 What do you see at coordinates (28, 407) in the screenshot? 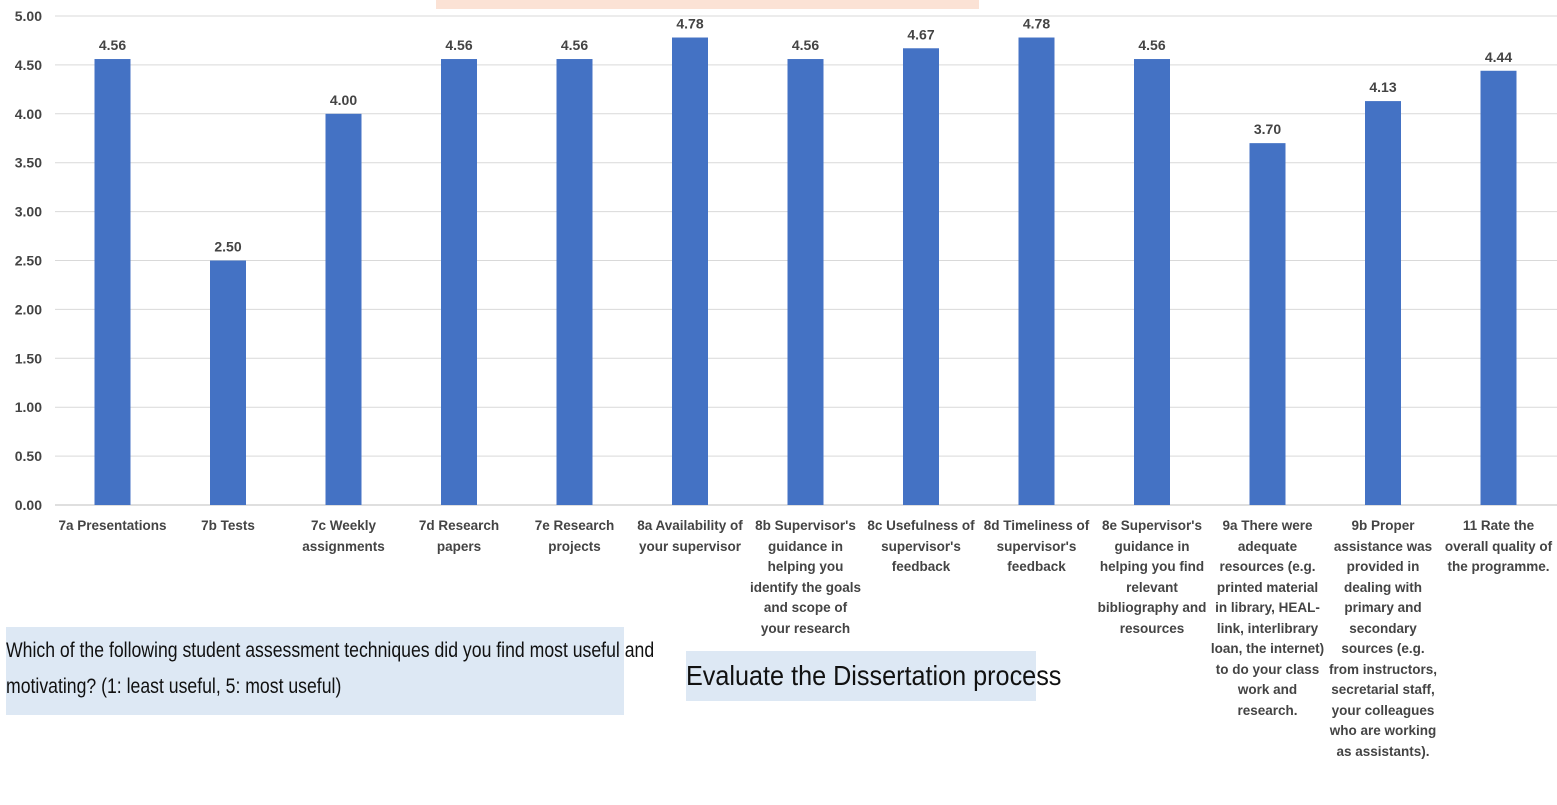
I see `y-tick-label: 1.00` at bounding box center [28, 407].